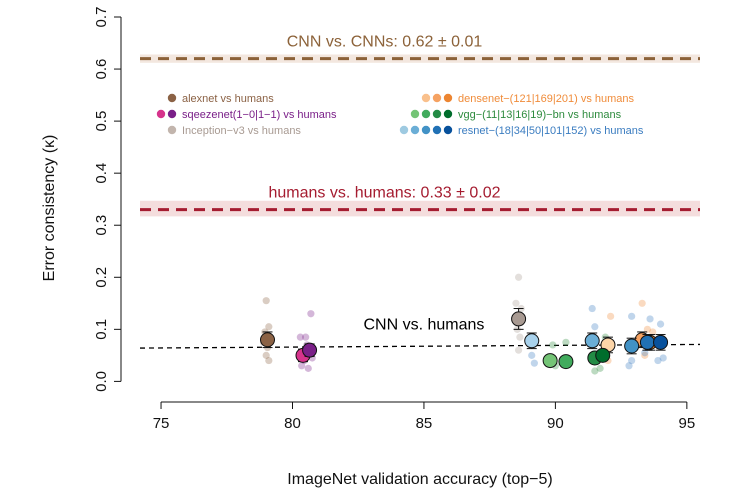 The width and height of the screenshot is (734, 495). What do you see at coordinates (101, 225) in the screenshot?
I see `y-tick-label: 0.3` at bounding box center [101, 225].